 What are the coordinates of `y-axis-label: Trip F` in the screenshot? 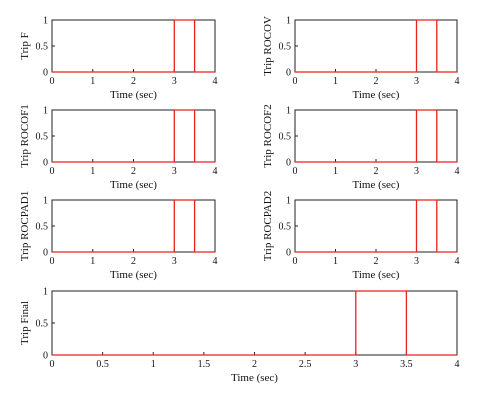 It's located at (25, 45).